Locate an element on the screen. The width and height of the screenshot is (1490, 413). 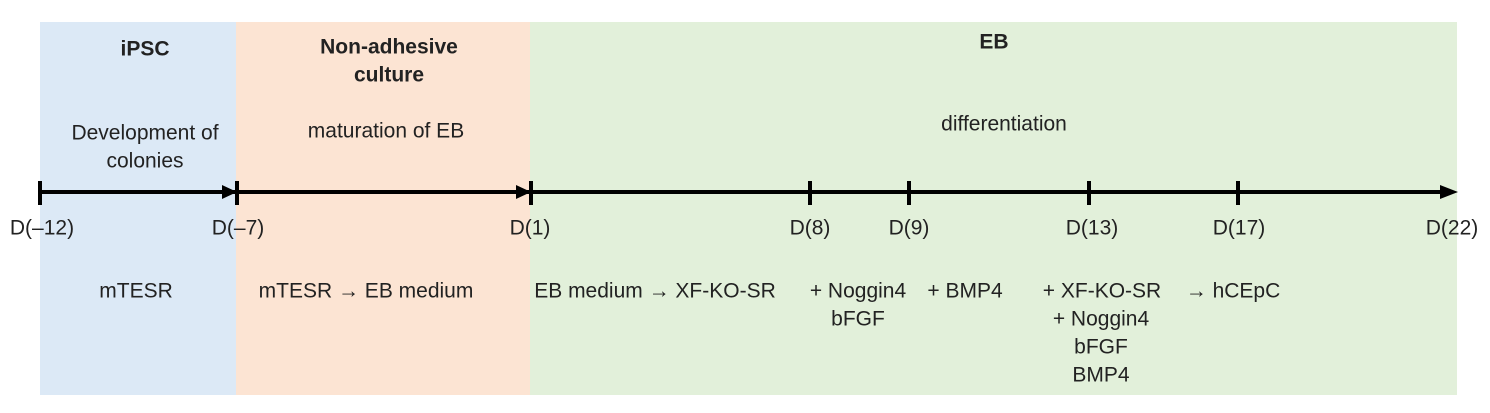
medium-label: EB medium → XF-KO-SR is located at coordinates (655, 291).